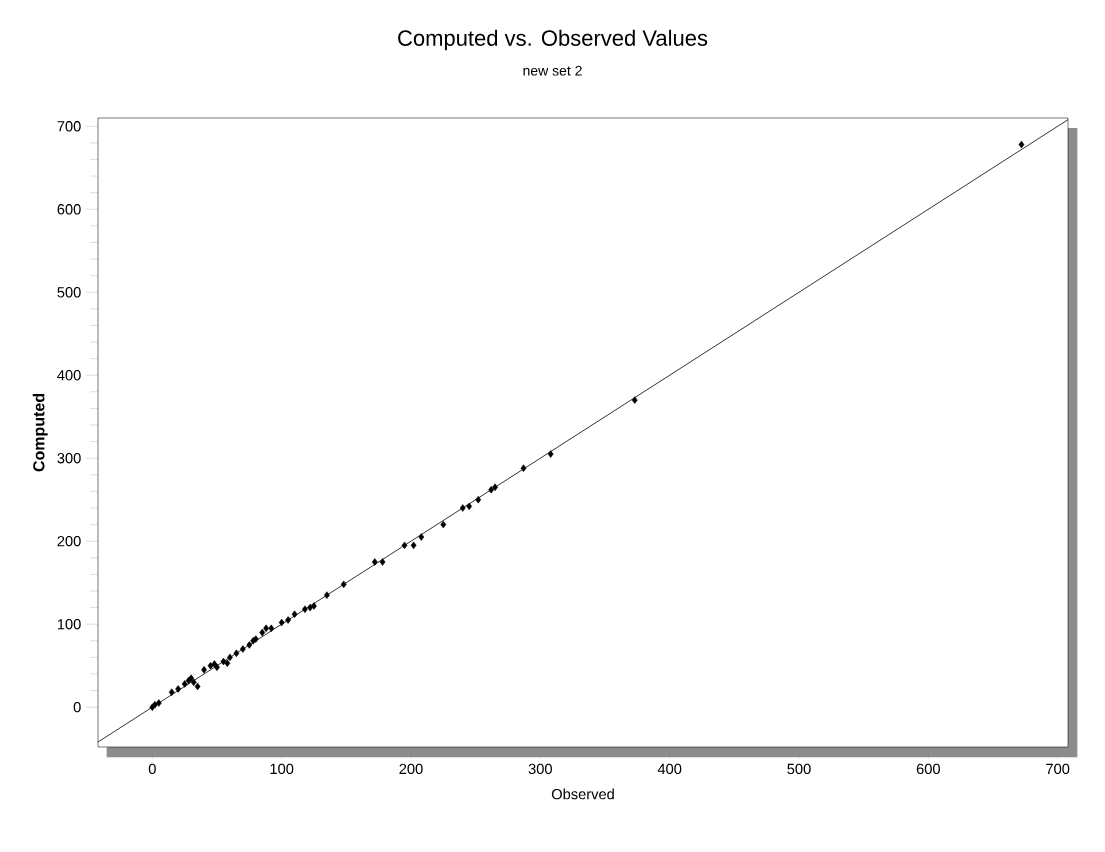 This screenshot has height=852, width=1105. Describe the element at coordinates (69, 292) in the screenshot. I see `y-tick-label: 500` at that location.